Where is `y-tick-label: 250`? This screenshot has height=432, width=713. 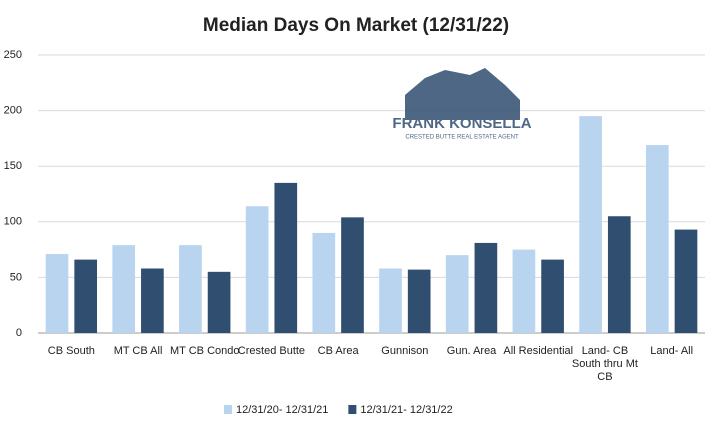 y-tick-label: 250 is located at coordinates (13, 55).